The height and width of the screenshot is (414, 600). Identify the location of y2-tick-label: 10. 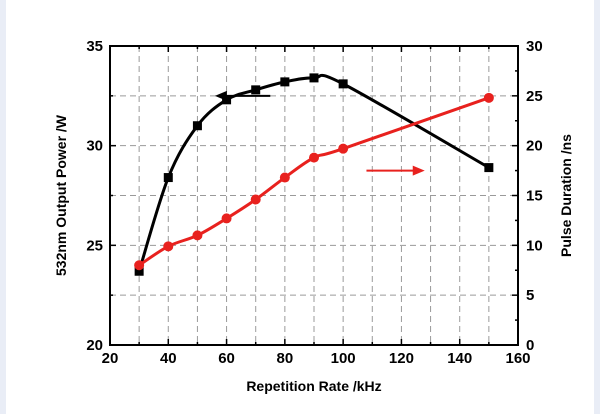
(534, 245).